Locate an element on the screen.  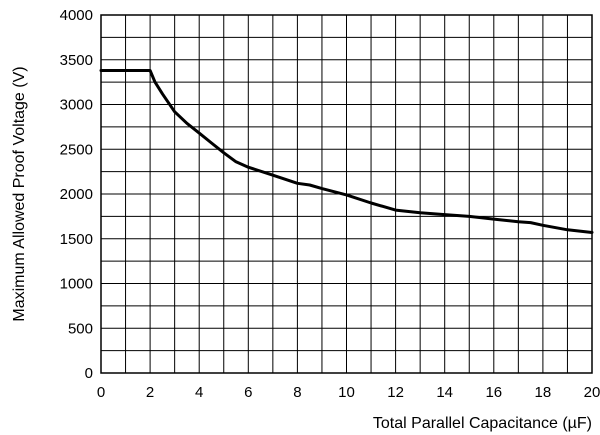
y-axis: 0 500 1000 1500 2000 2500 3000 3500 4000 is located at coordinates (76, 194).